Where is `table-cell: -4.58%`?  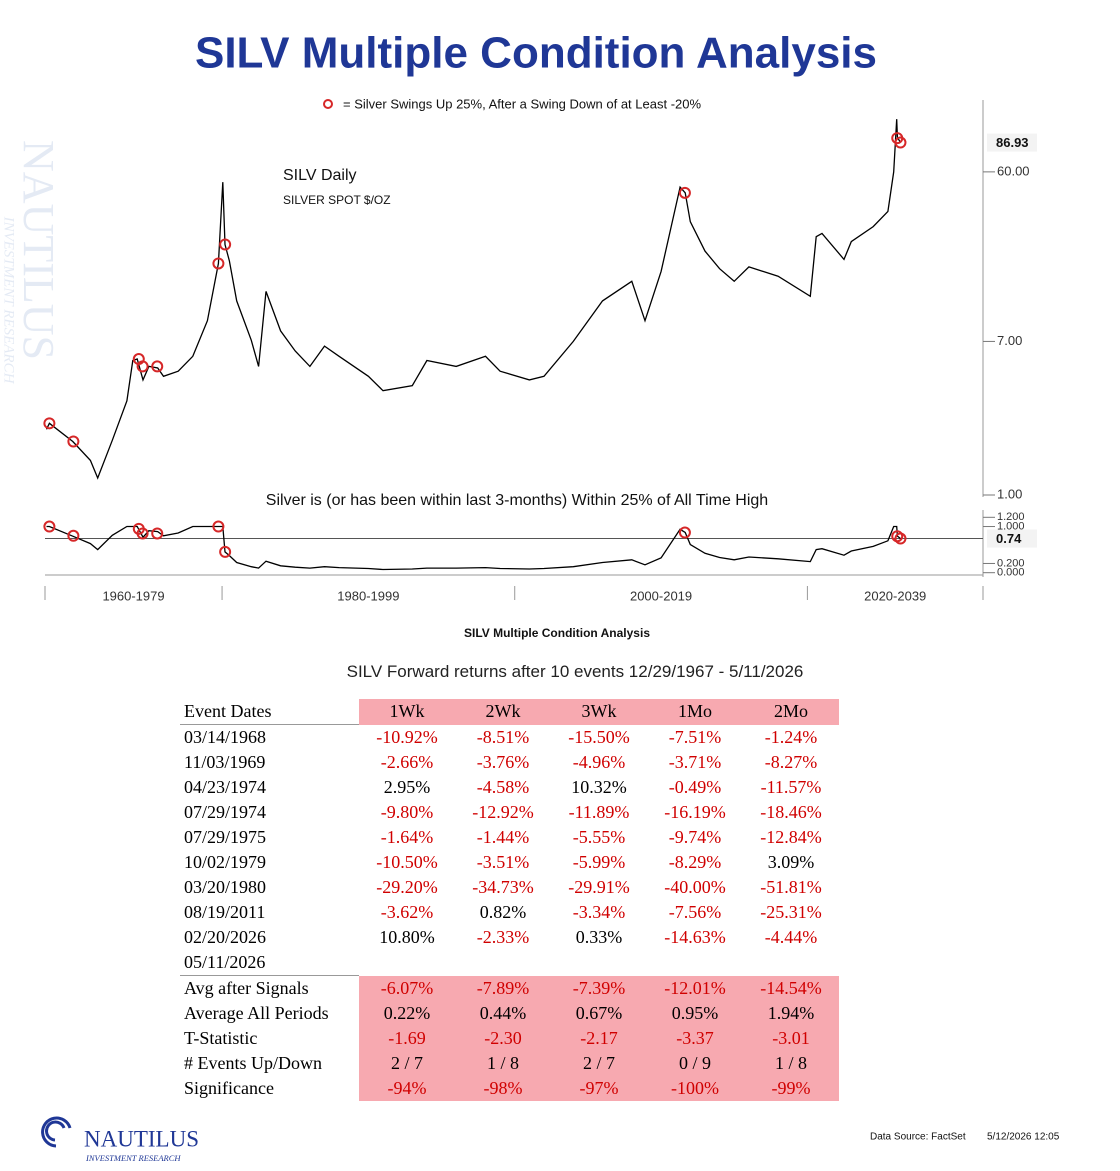 table-cell: -4.58% is located at coordinates (503, 787).